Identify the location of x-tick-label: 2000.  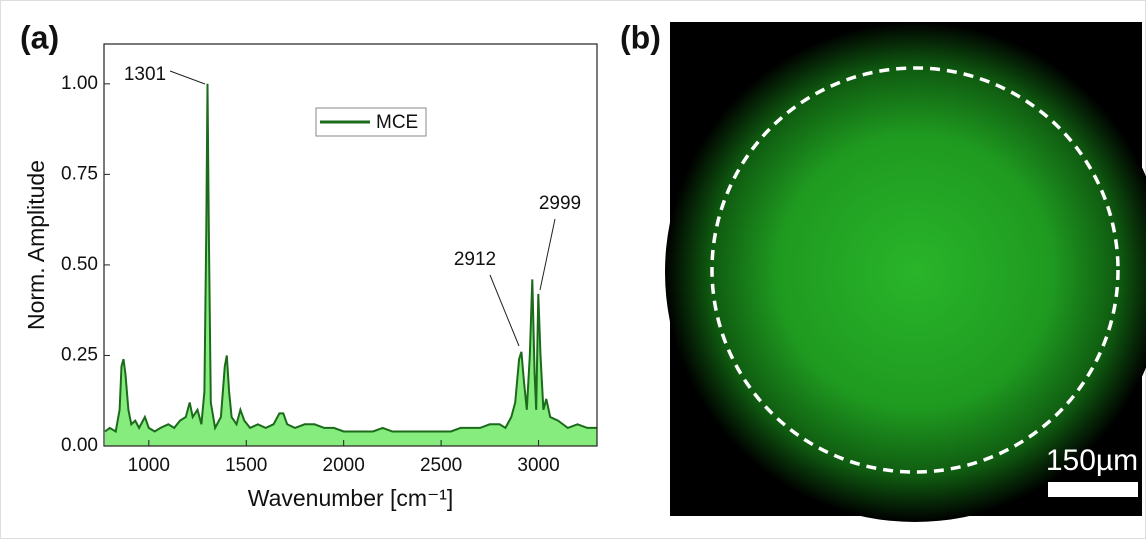
(344, 465).